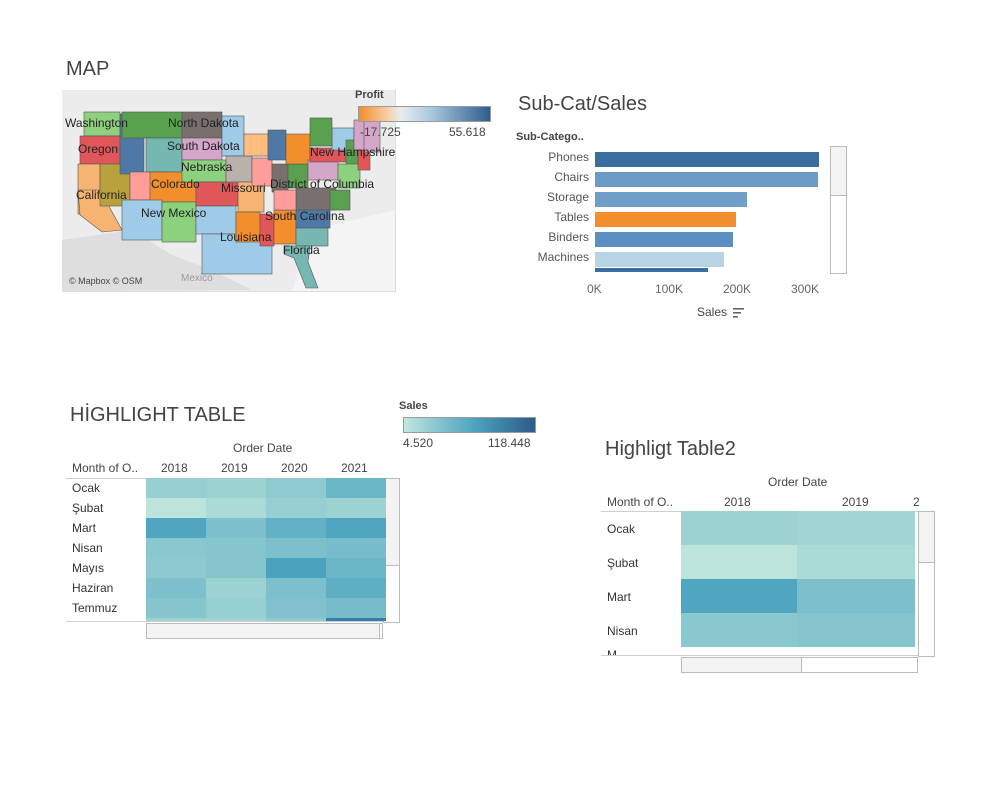  I want to click on month-row-label: Ocak, so click(86, 488).